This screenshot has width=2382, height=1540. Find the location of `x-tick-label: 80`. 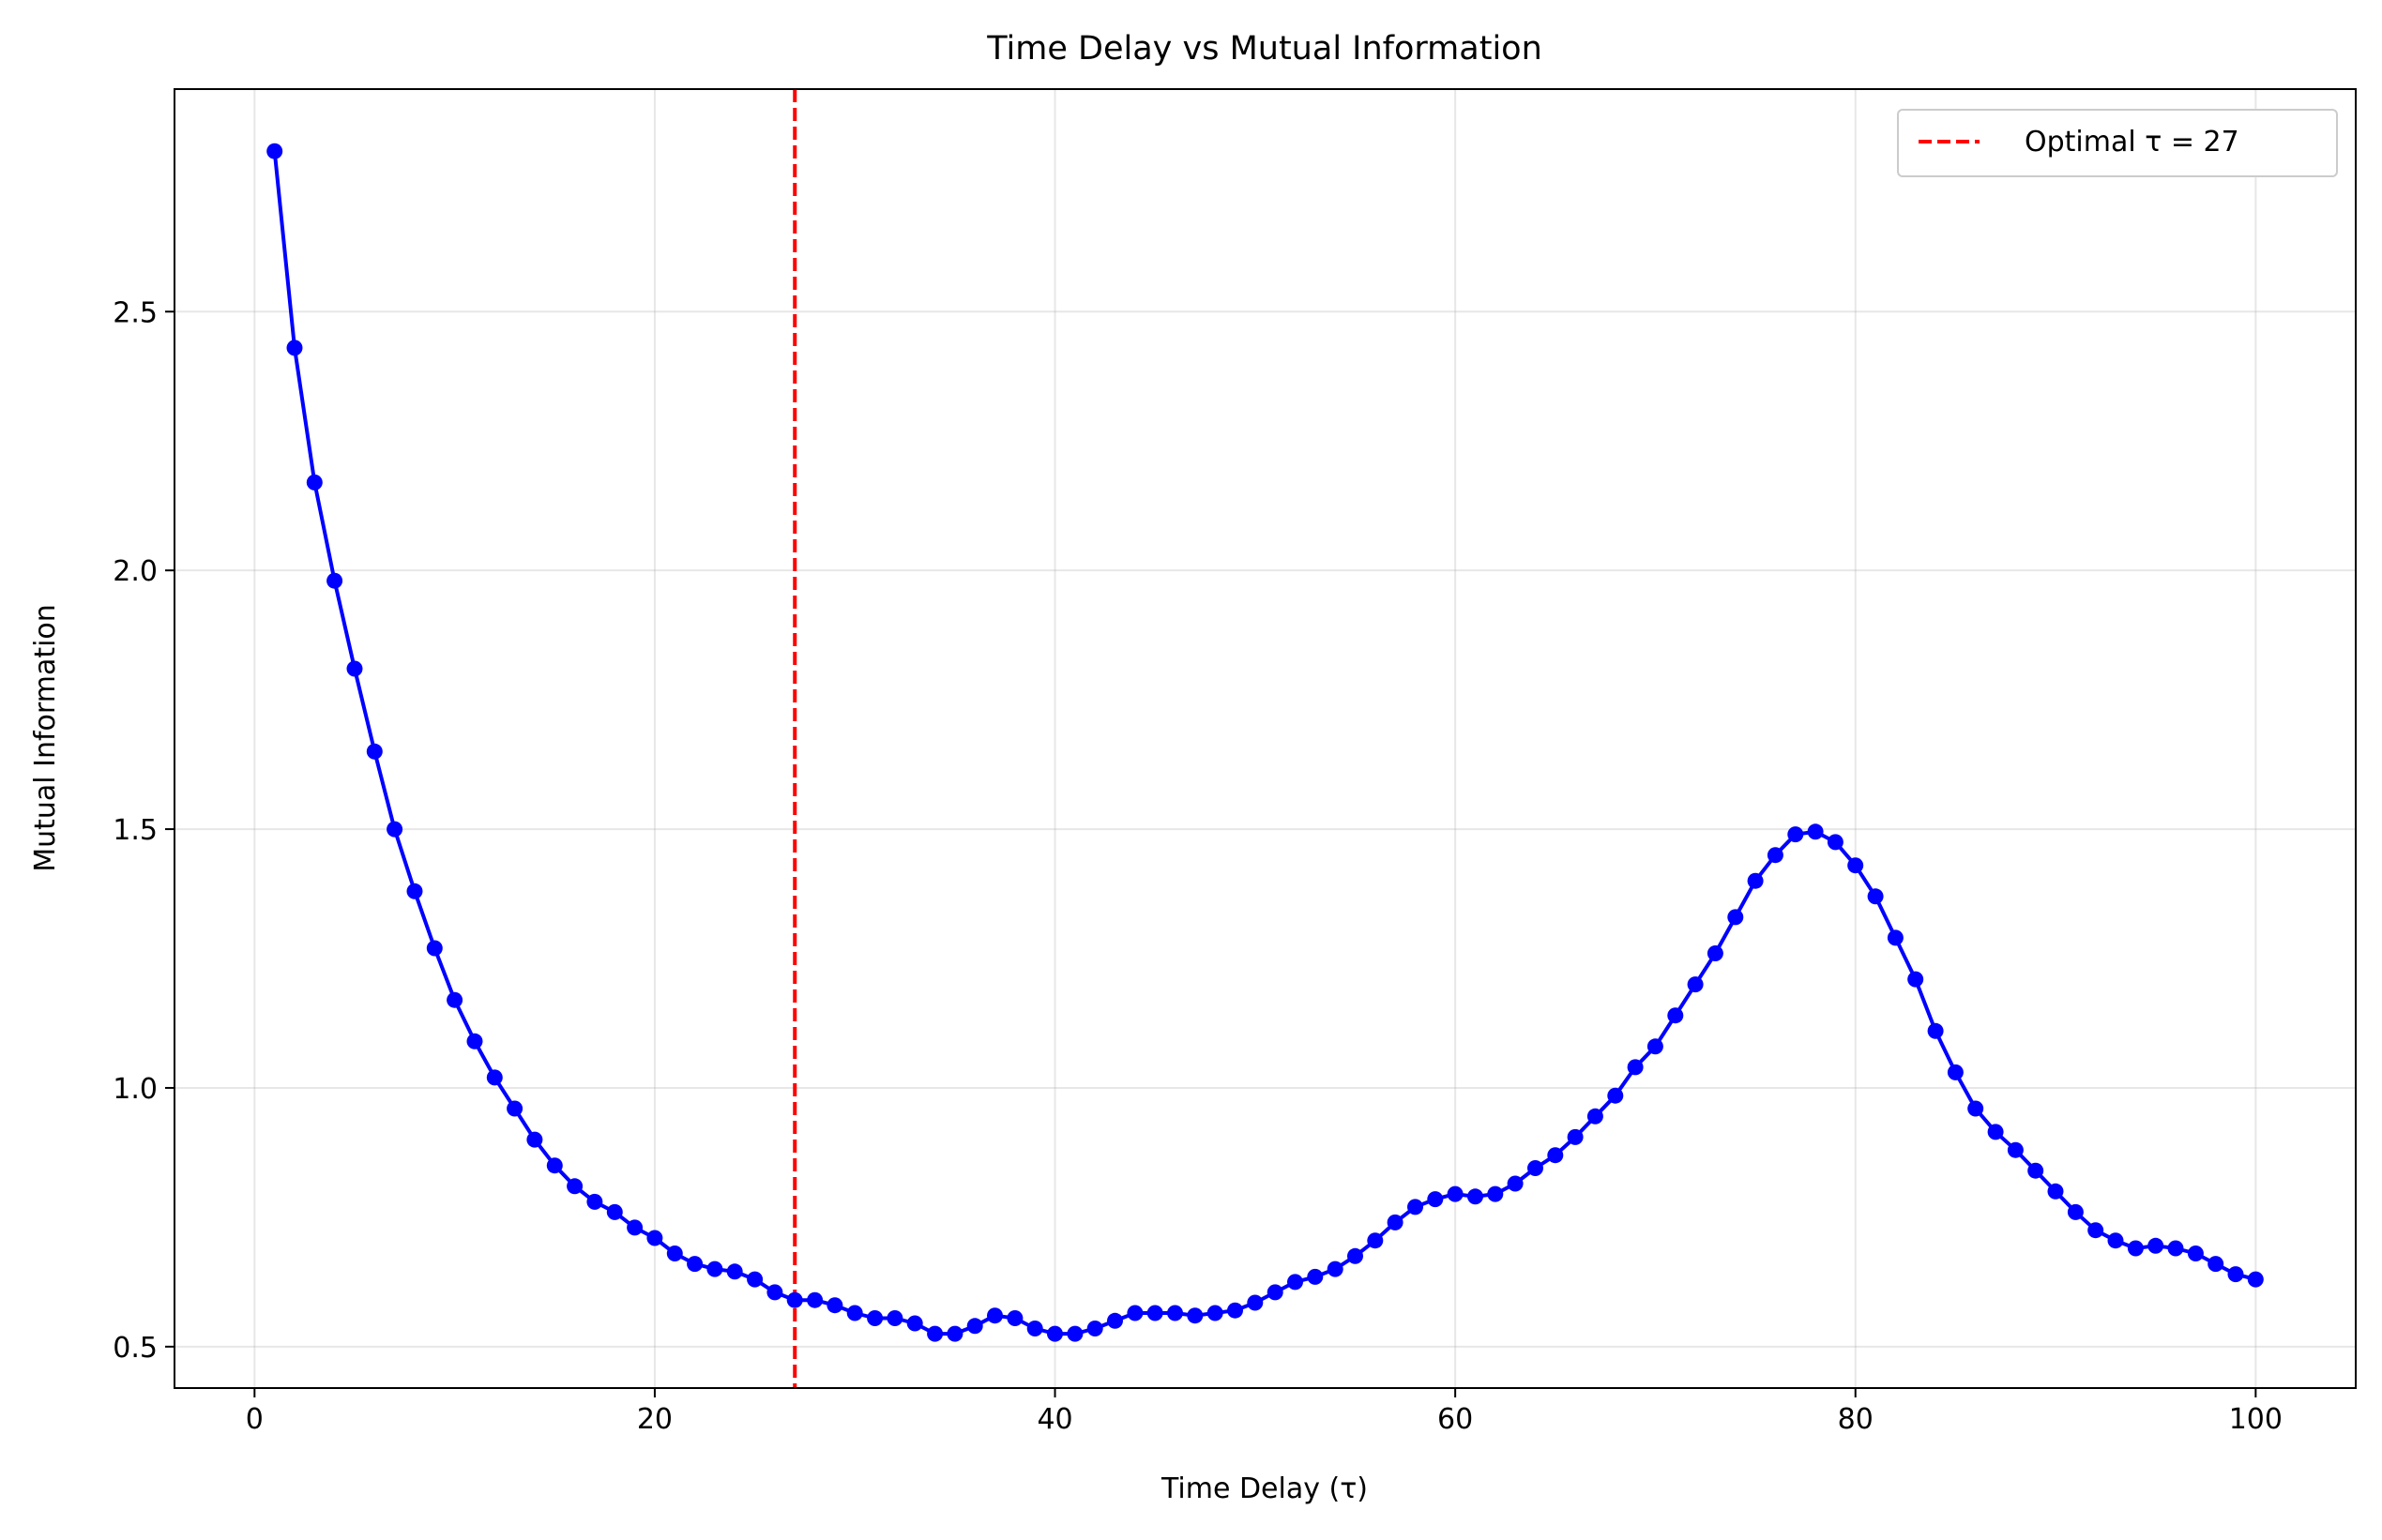

x-tick-label: 80 is located at coordinates (1856, 1419).